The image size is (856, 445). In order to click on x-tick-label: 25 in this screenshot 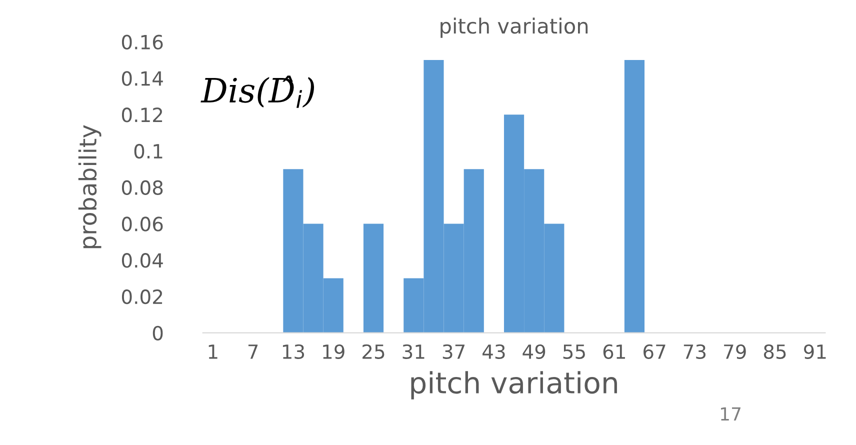, I will do `click(373, 352)`.